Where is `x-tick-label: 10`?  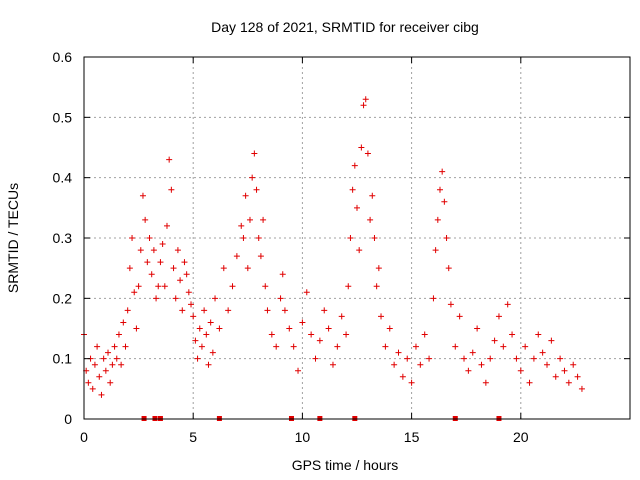 x-tick-label: 10 is located at coordinates (303, 437).